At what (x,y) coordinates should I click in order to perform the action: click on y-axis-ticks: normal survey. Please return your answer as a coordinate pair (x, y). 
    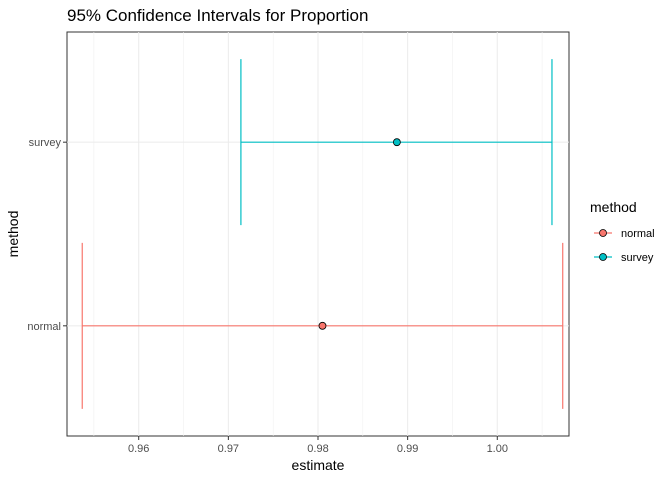
    Looking at the image, I should click on (47, 235).